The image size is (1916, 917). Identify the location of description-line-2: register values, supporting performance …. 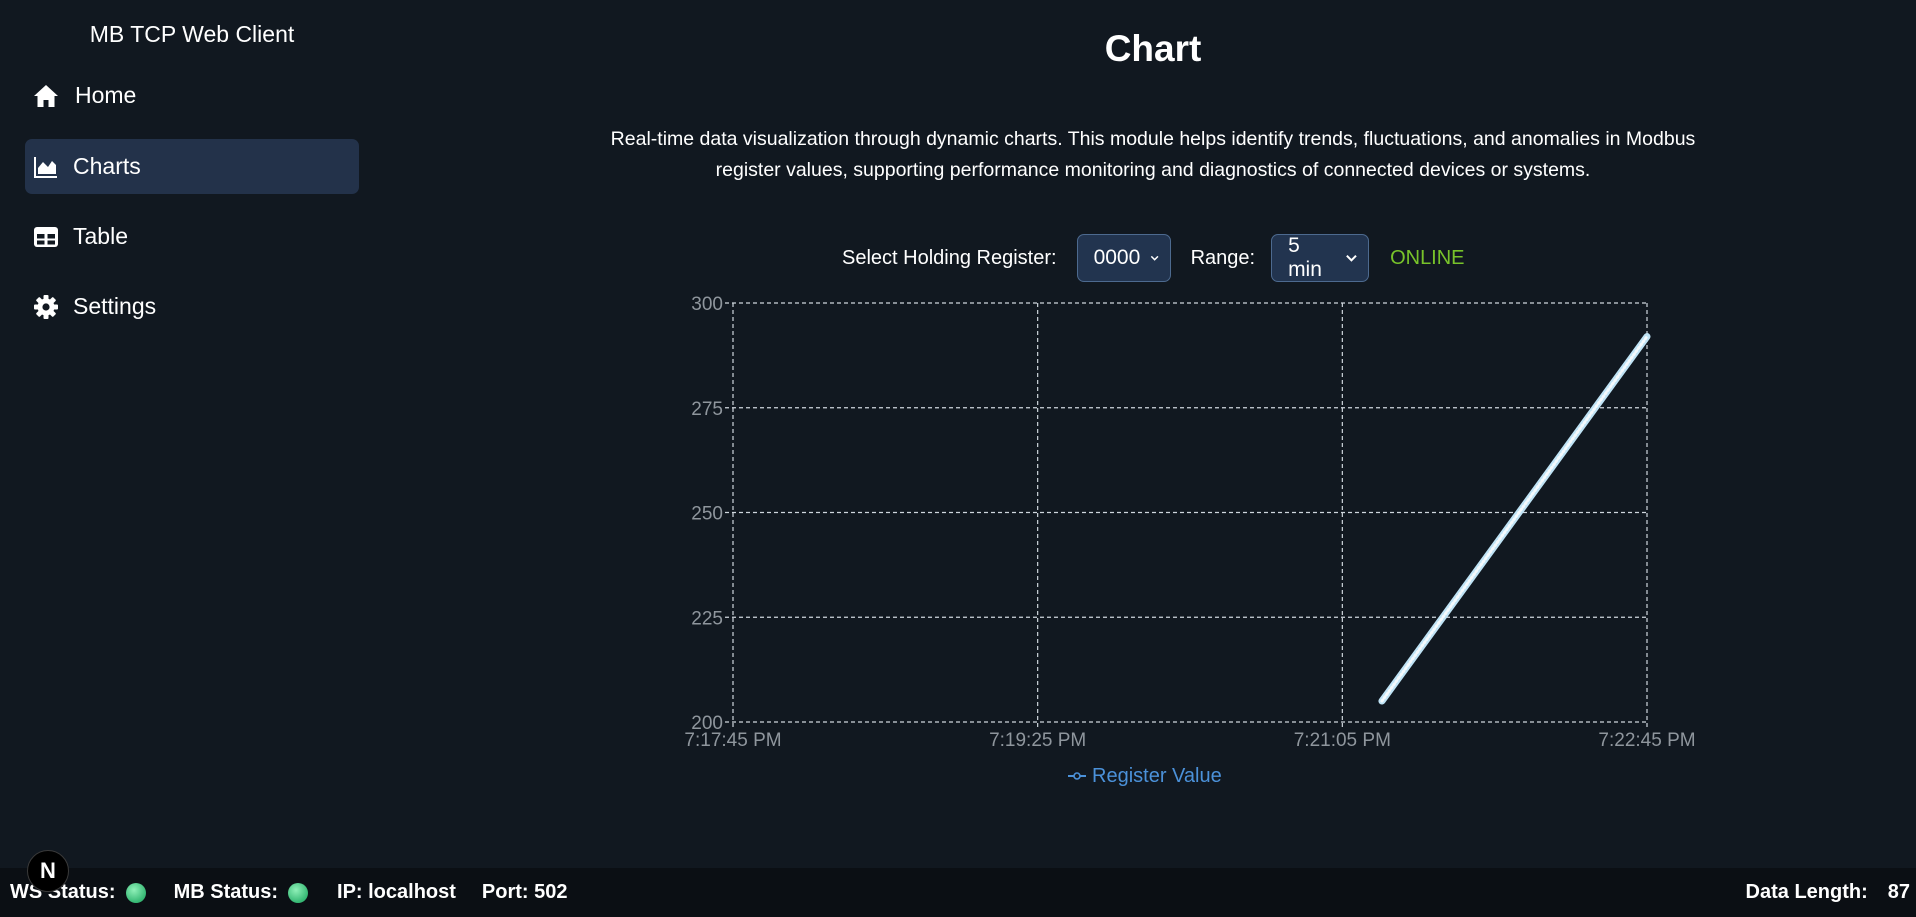
(1153, 170).